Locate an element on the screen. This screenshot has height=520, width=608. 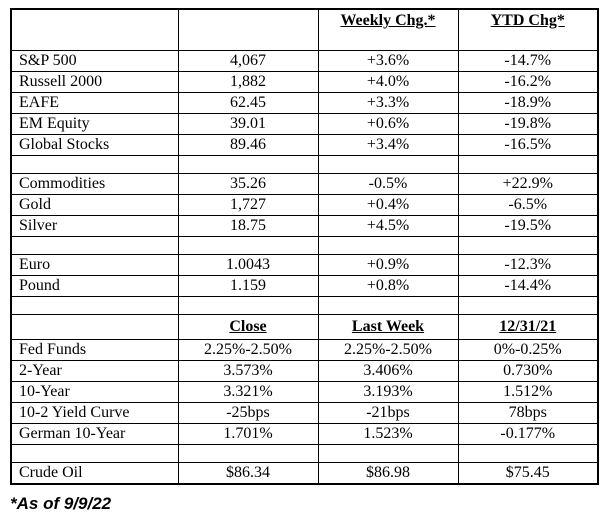
row-label-cell: Commodities is located at coordinates (94, 184).